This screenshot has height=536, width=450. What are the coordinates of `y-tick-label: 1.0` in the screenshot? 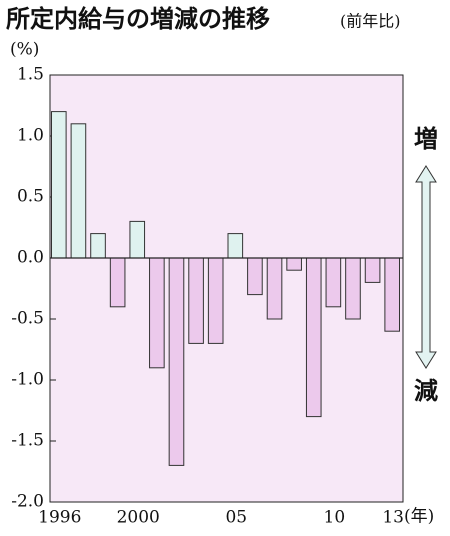 It's located at (30, 136).